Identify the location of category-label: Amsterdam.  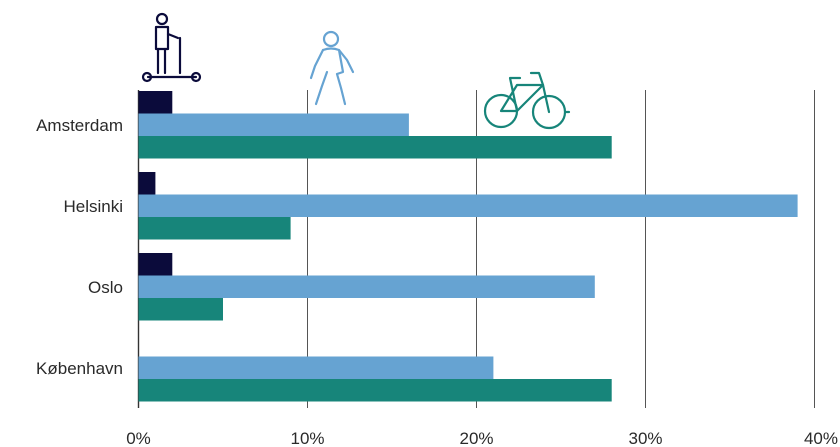
(79, 125).